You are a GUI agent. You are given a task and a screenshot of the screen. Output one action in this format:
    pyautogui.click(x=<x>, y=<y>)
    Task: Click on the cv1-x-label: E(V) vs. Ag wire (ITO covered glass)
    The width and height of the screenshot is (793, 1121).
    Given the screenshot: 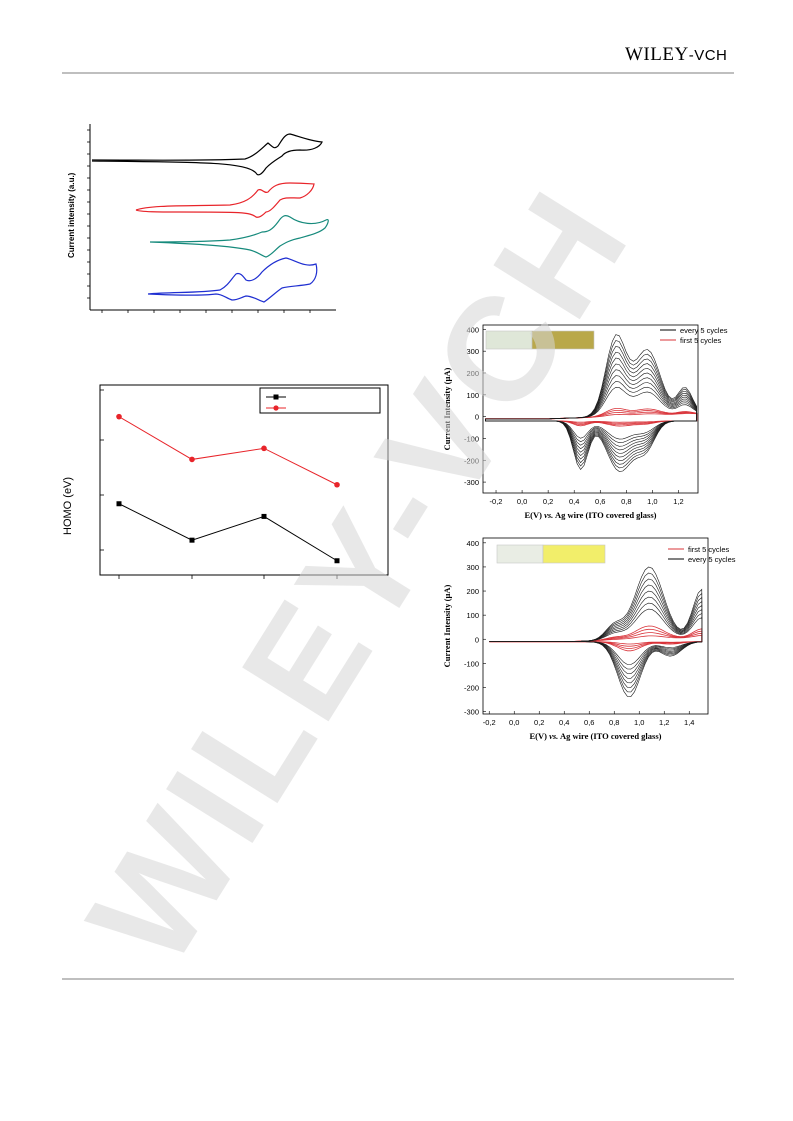 What is the action you would take?
    pyautogui.click(x=590, y=515)
    